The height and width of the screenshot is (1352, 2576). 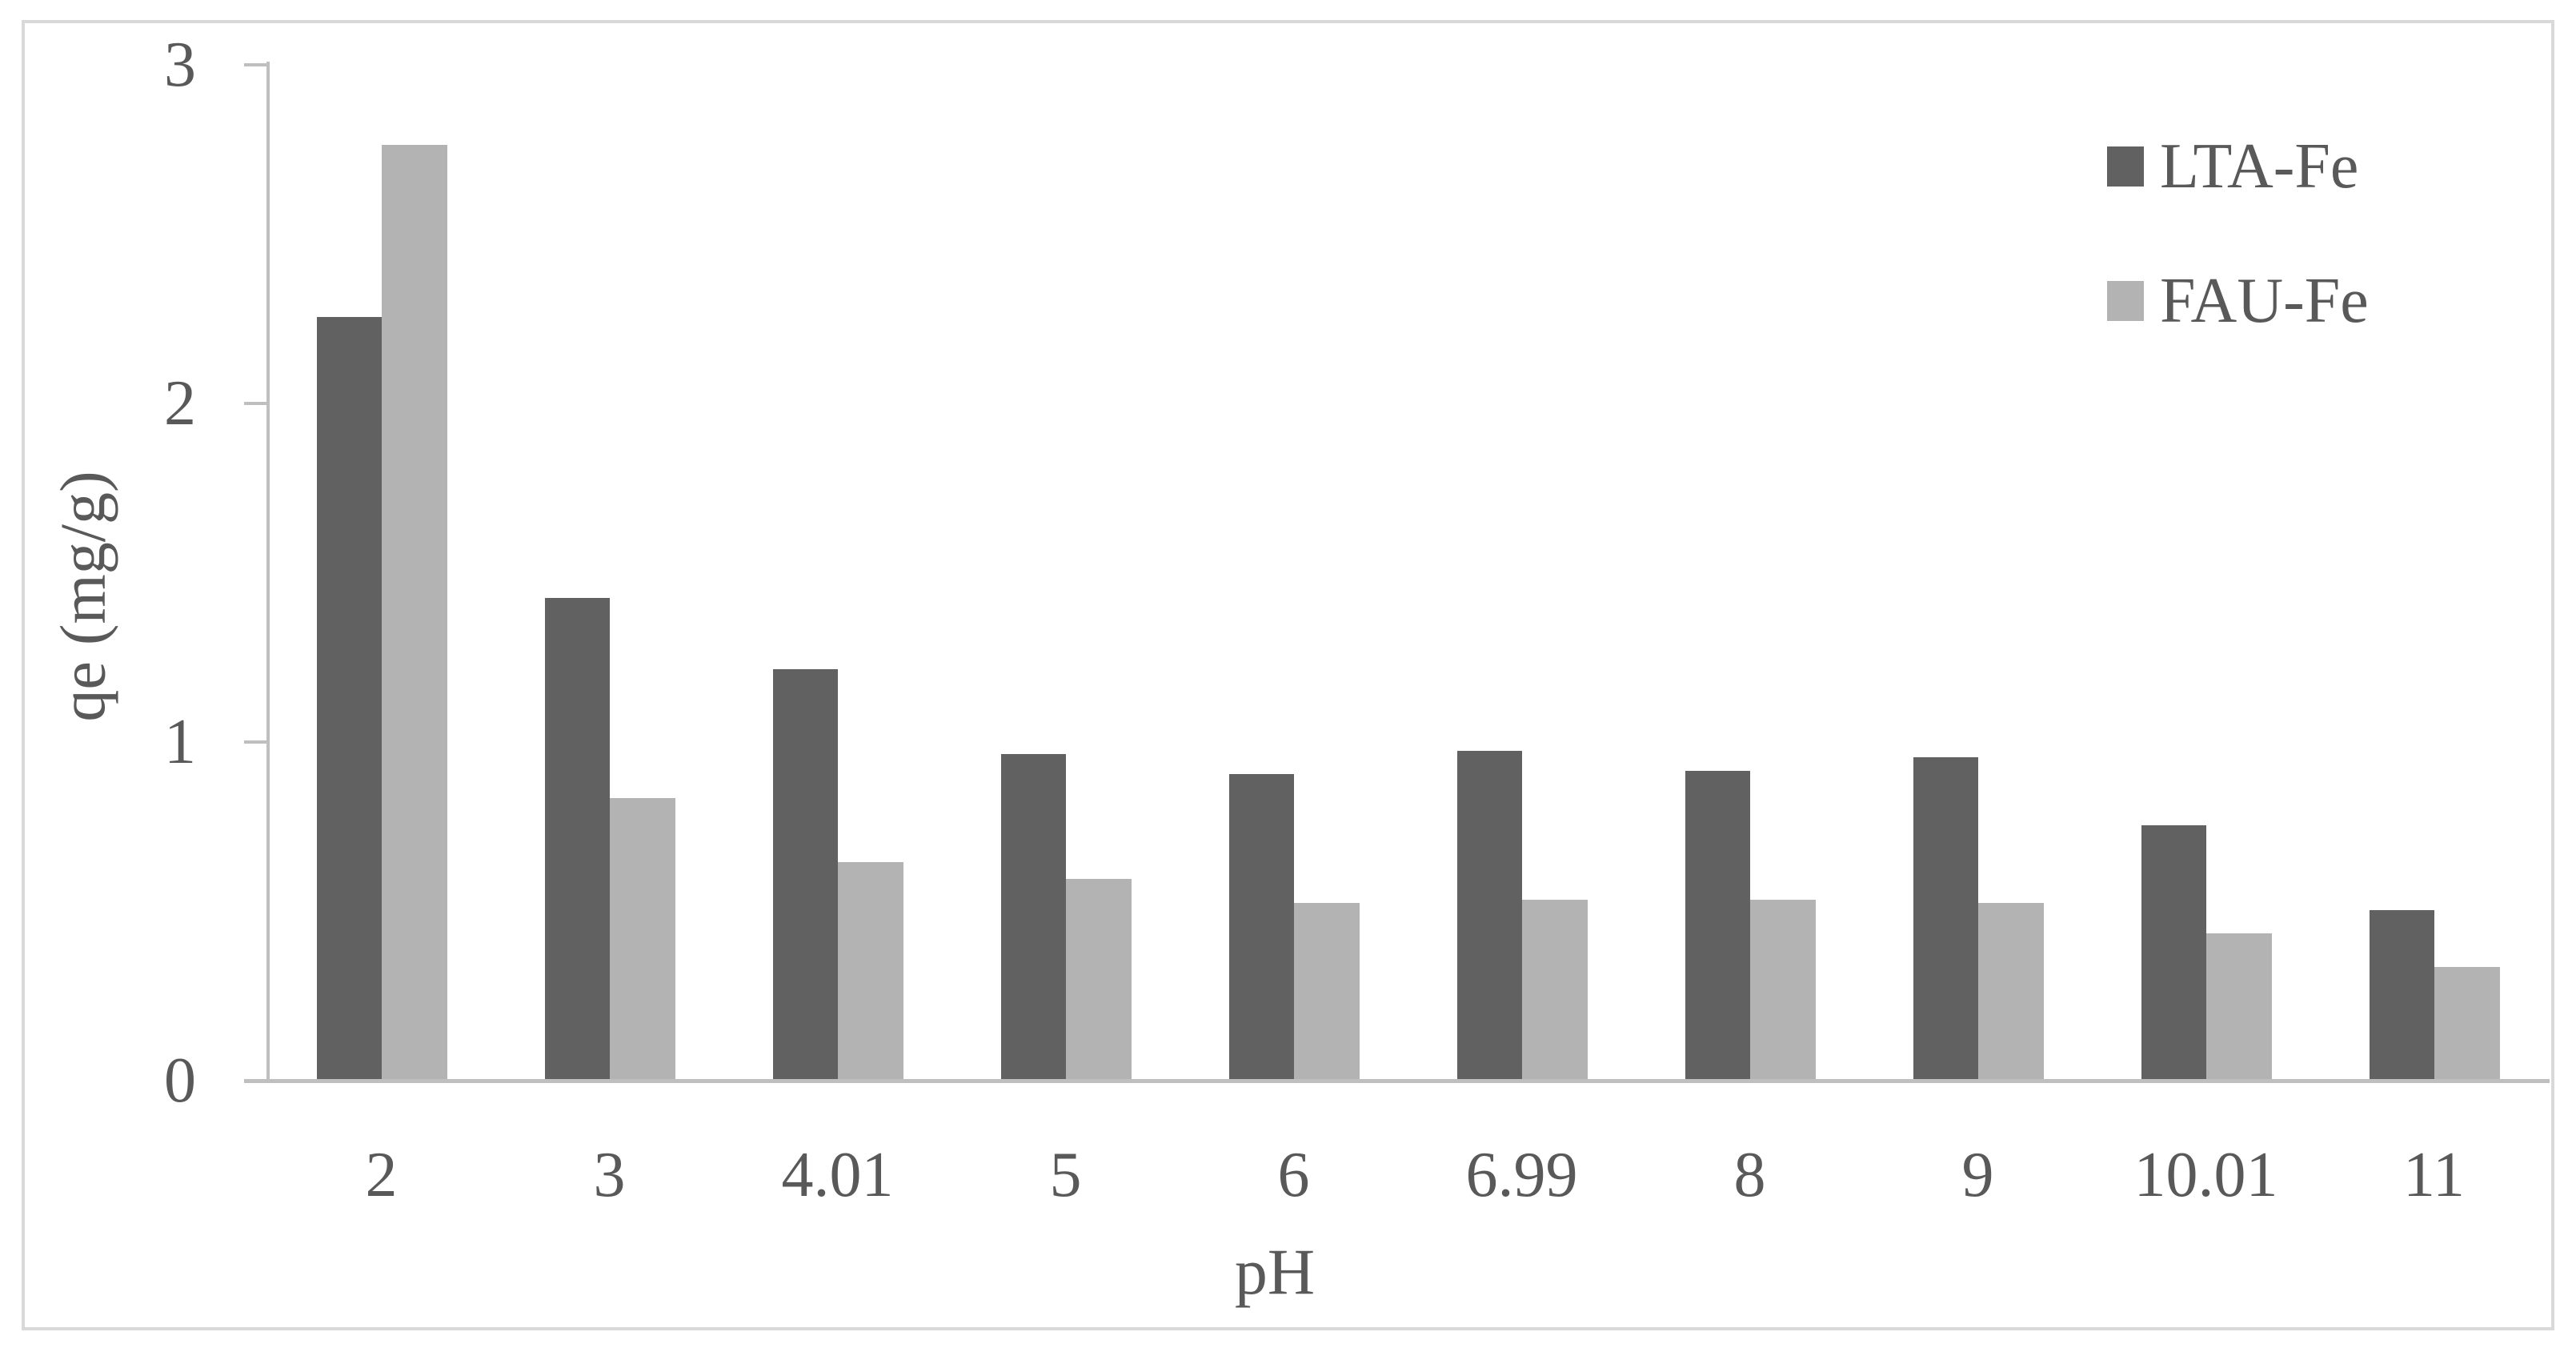 I want to click on x-tick-label: 3, so click(x=609, y=1175).